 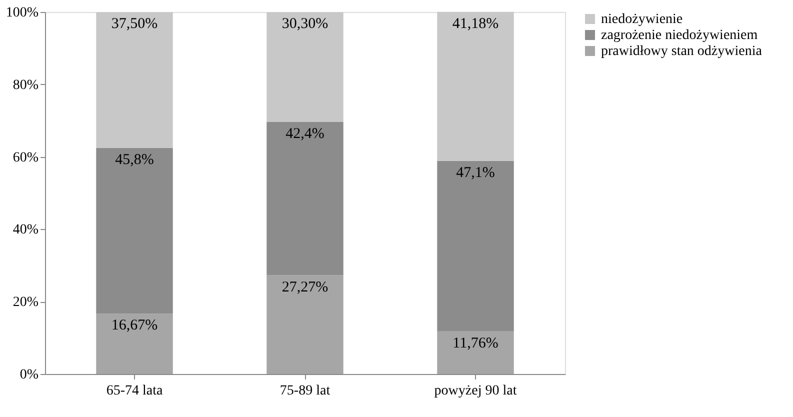 I want to click on y-tick-label: 40%, so click(x=25, y=230).